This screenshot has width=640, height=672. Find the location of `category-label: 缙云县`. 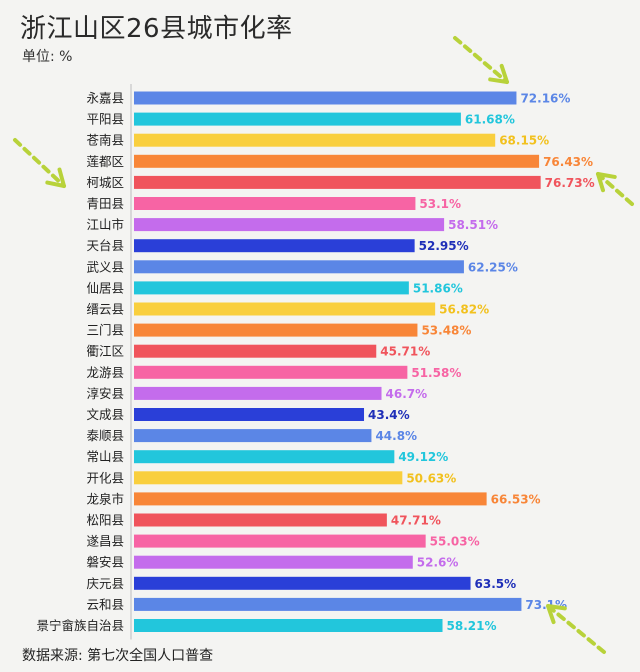

category-label: 缙云县 is located at coordinates (105, 309).